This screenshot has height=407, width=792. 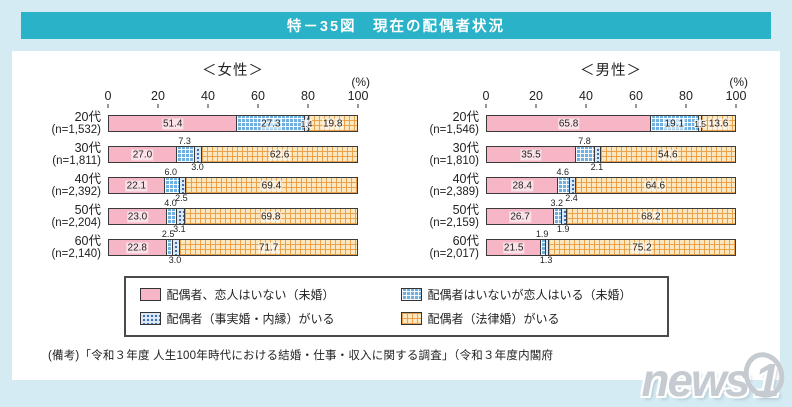 I want to click on bar-value-label: 35.5, so click(x=531, y=154).